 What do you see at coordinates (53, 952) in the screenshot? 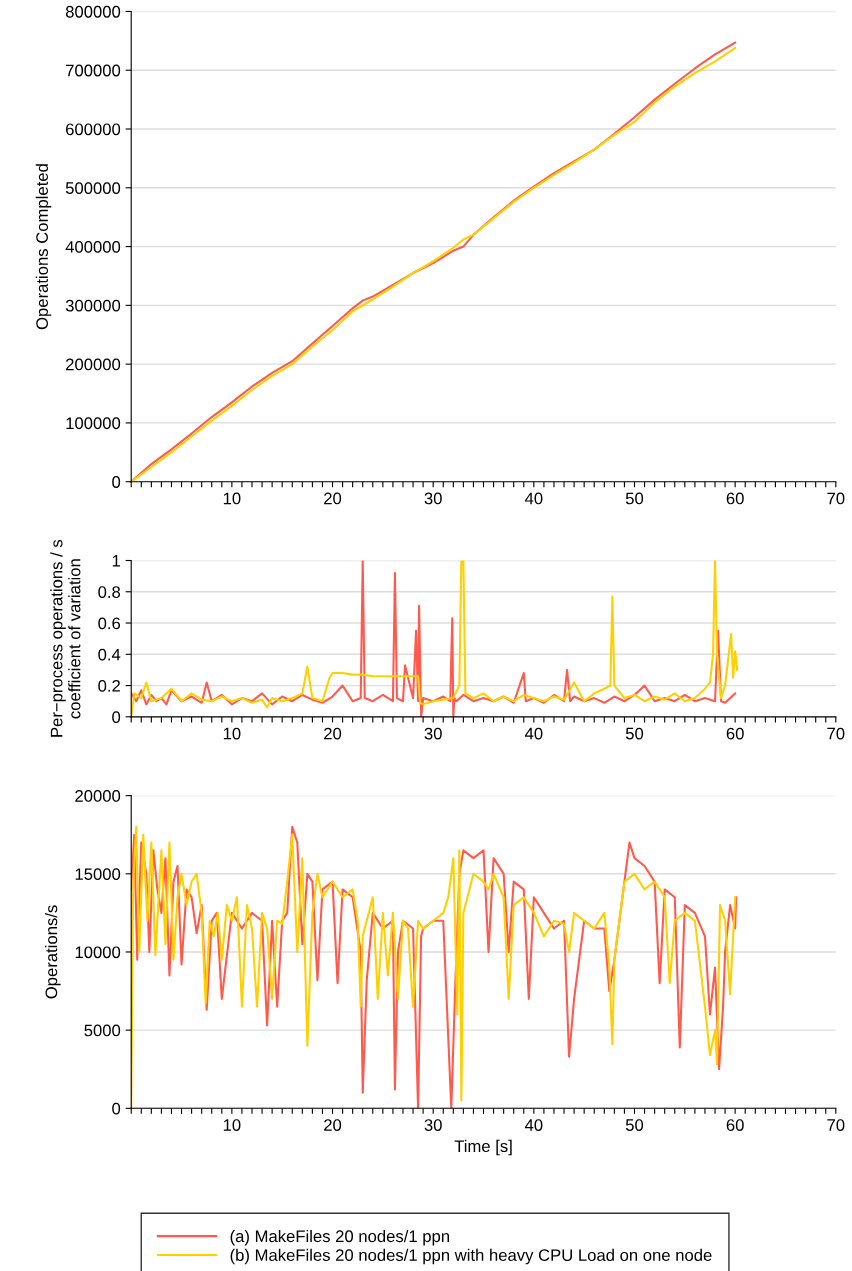
I see `y-axis-title: Operations/s` at bounding box center [53, 952].